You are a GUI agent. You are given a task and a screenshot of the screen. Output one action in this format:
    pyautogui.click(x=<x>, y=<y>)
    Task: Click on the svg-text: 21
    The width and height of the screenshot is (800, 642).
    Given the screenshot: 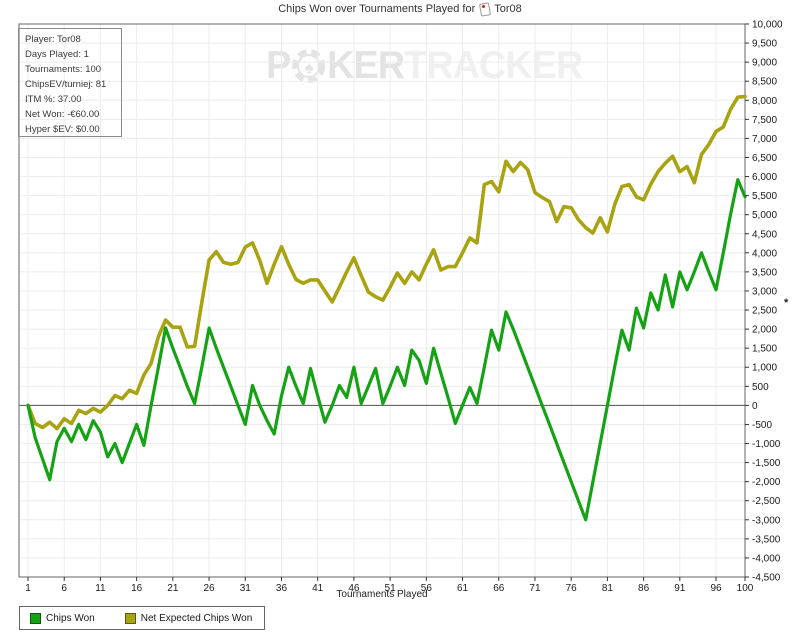 What is the action you would take?
    pyautogui.click(x=173, y=588)
    